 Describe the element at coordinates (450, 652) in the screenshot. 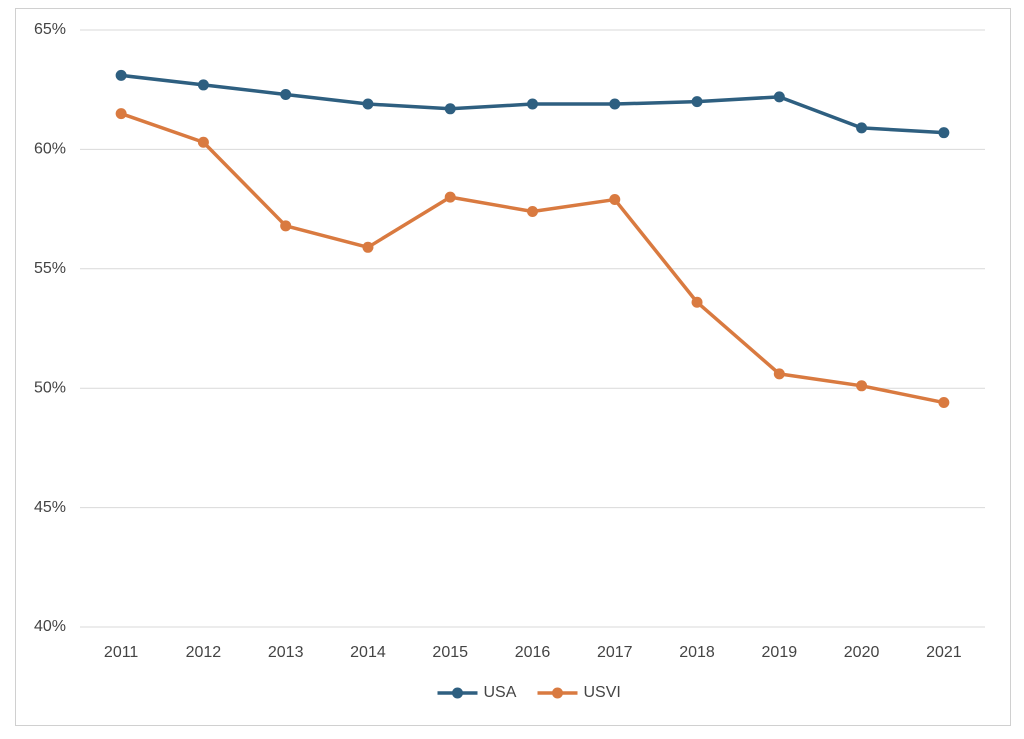

I see `x-tick-label: 2015` at that location.